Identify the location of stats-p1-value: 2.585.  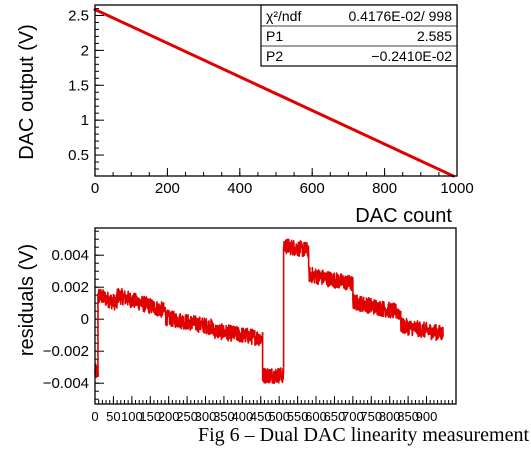
(434, 36).